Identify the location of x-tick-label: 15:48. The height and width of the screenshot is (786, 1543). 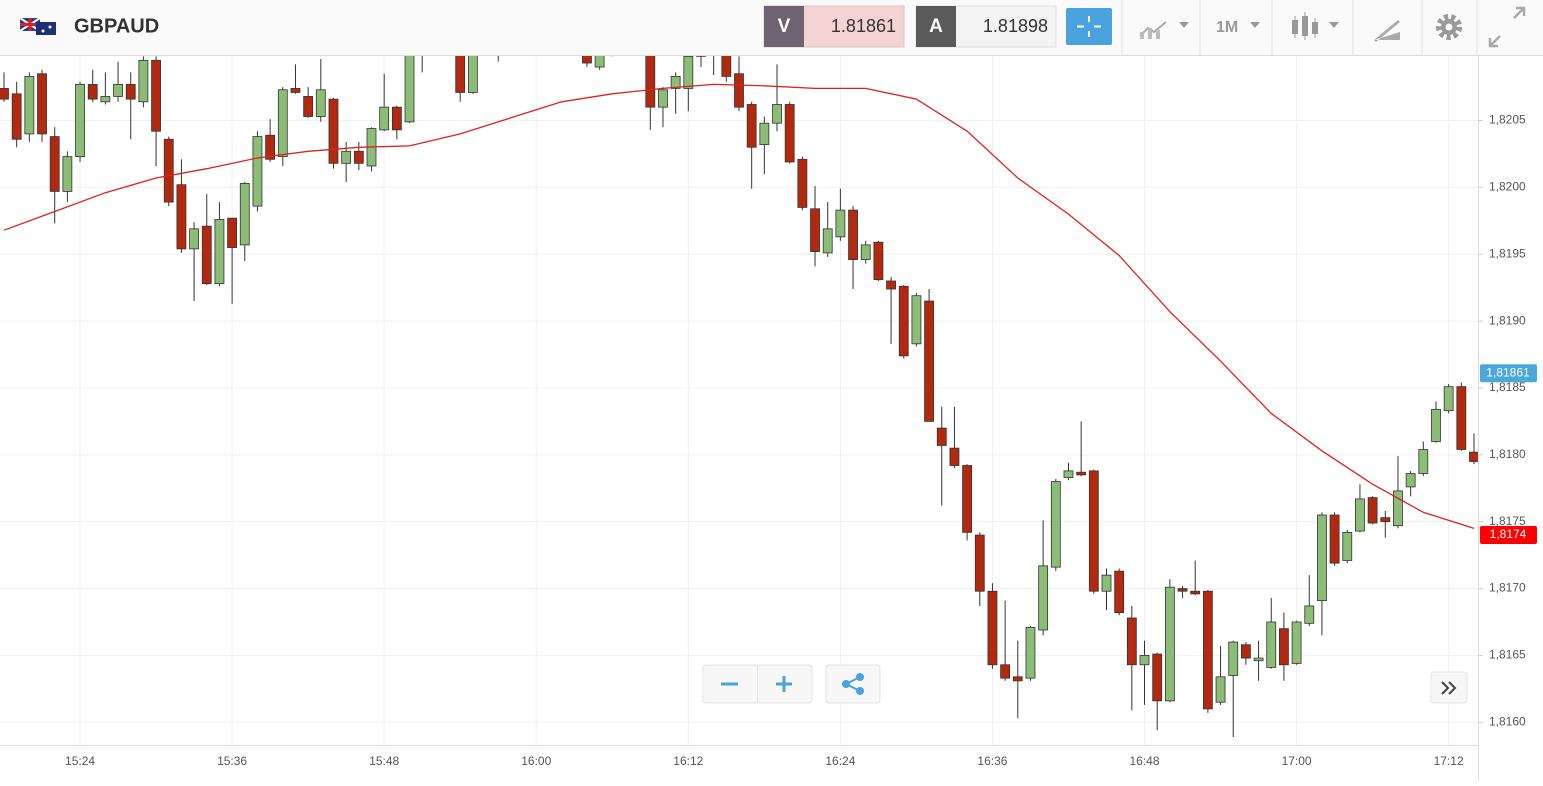
(384, 761).